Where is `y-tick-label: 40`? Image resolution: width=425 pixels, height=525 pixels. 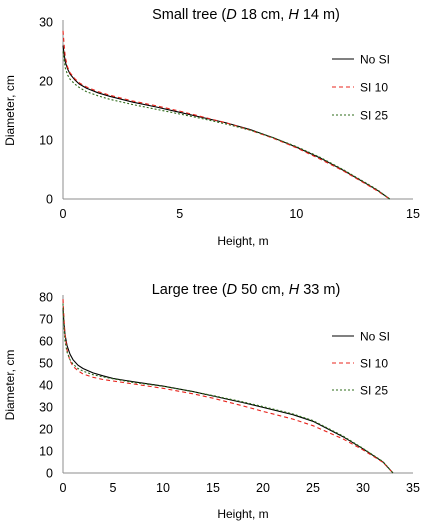 y-tick-label: 40 is located at coordinates (46, 386).